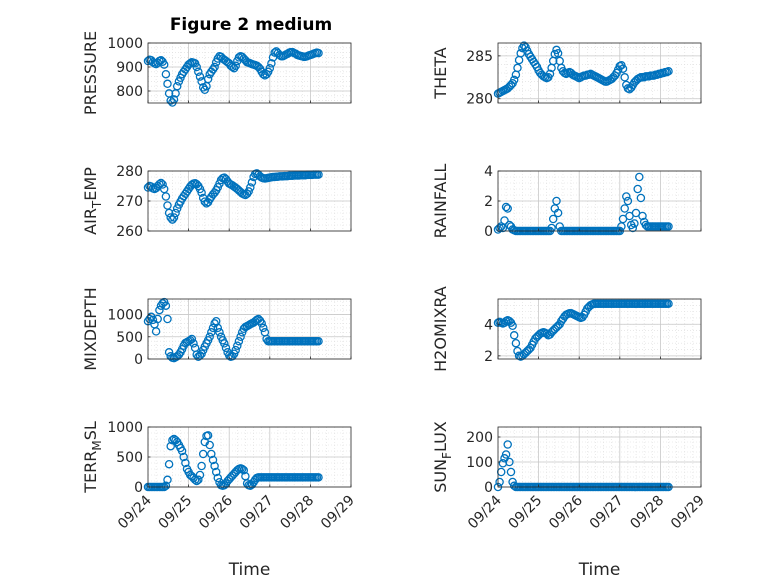  Describe the element at coordinates (129, 68) in the screenshot. I see `y-tick-label: 900` at that location.